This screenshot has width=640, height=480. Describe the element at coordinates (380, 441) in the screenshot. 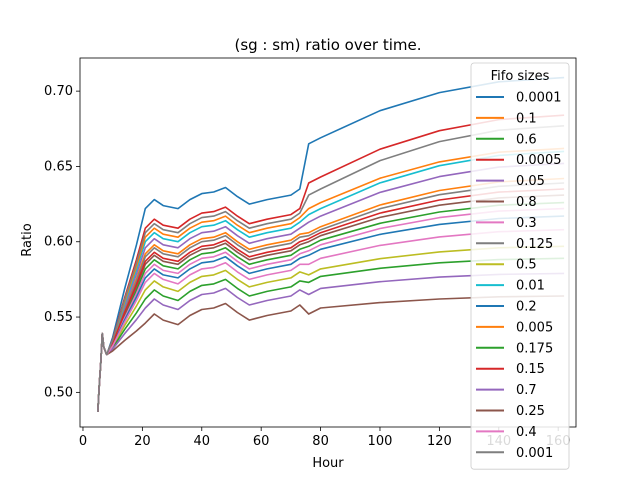

I see `x-tick-label: 100` at that location.